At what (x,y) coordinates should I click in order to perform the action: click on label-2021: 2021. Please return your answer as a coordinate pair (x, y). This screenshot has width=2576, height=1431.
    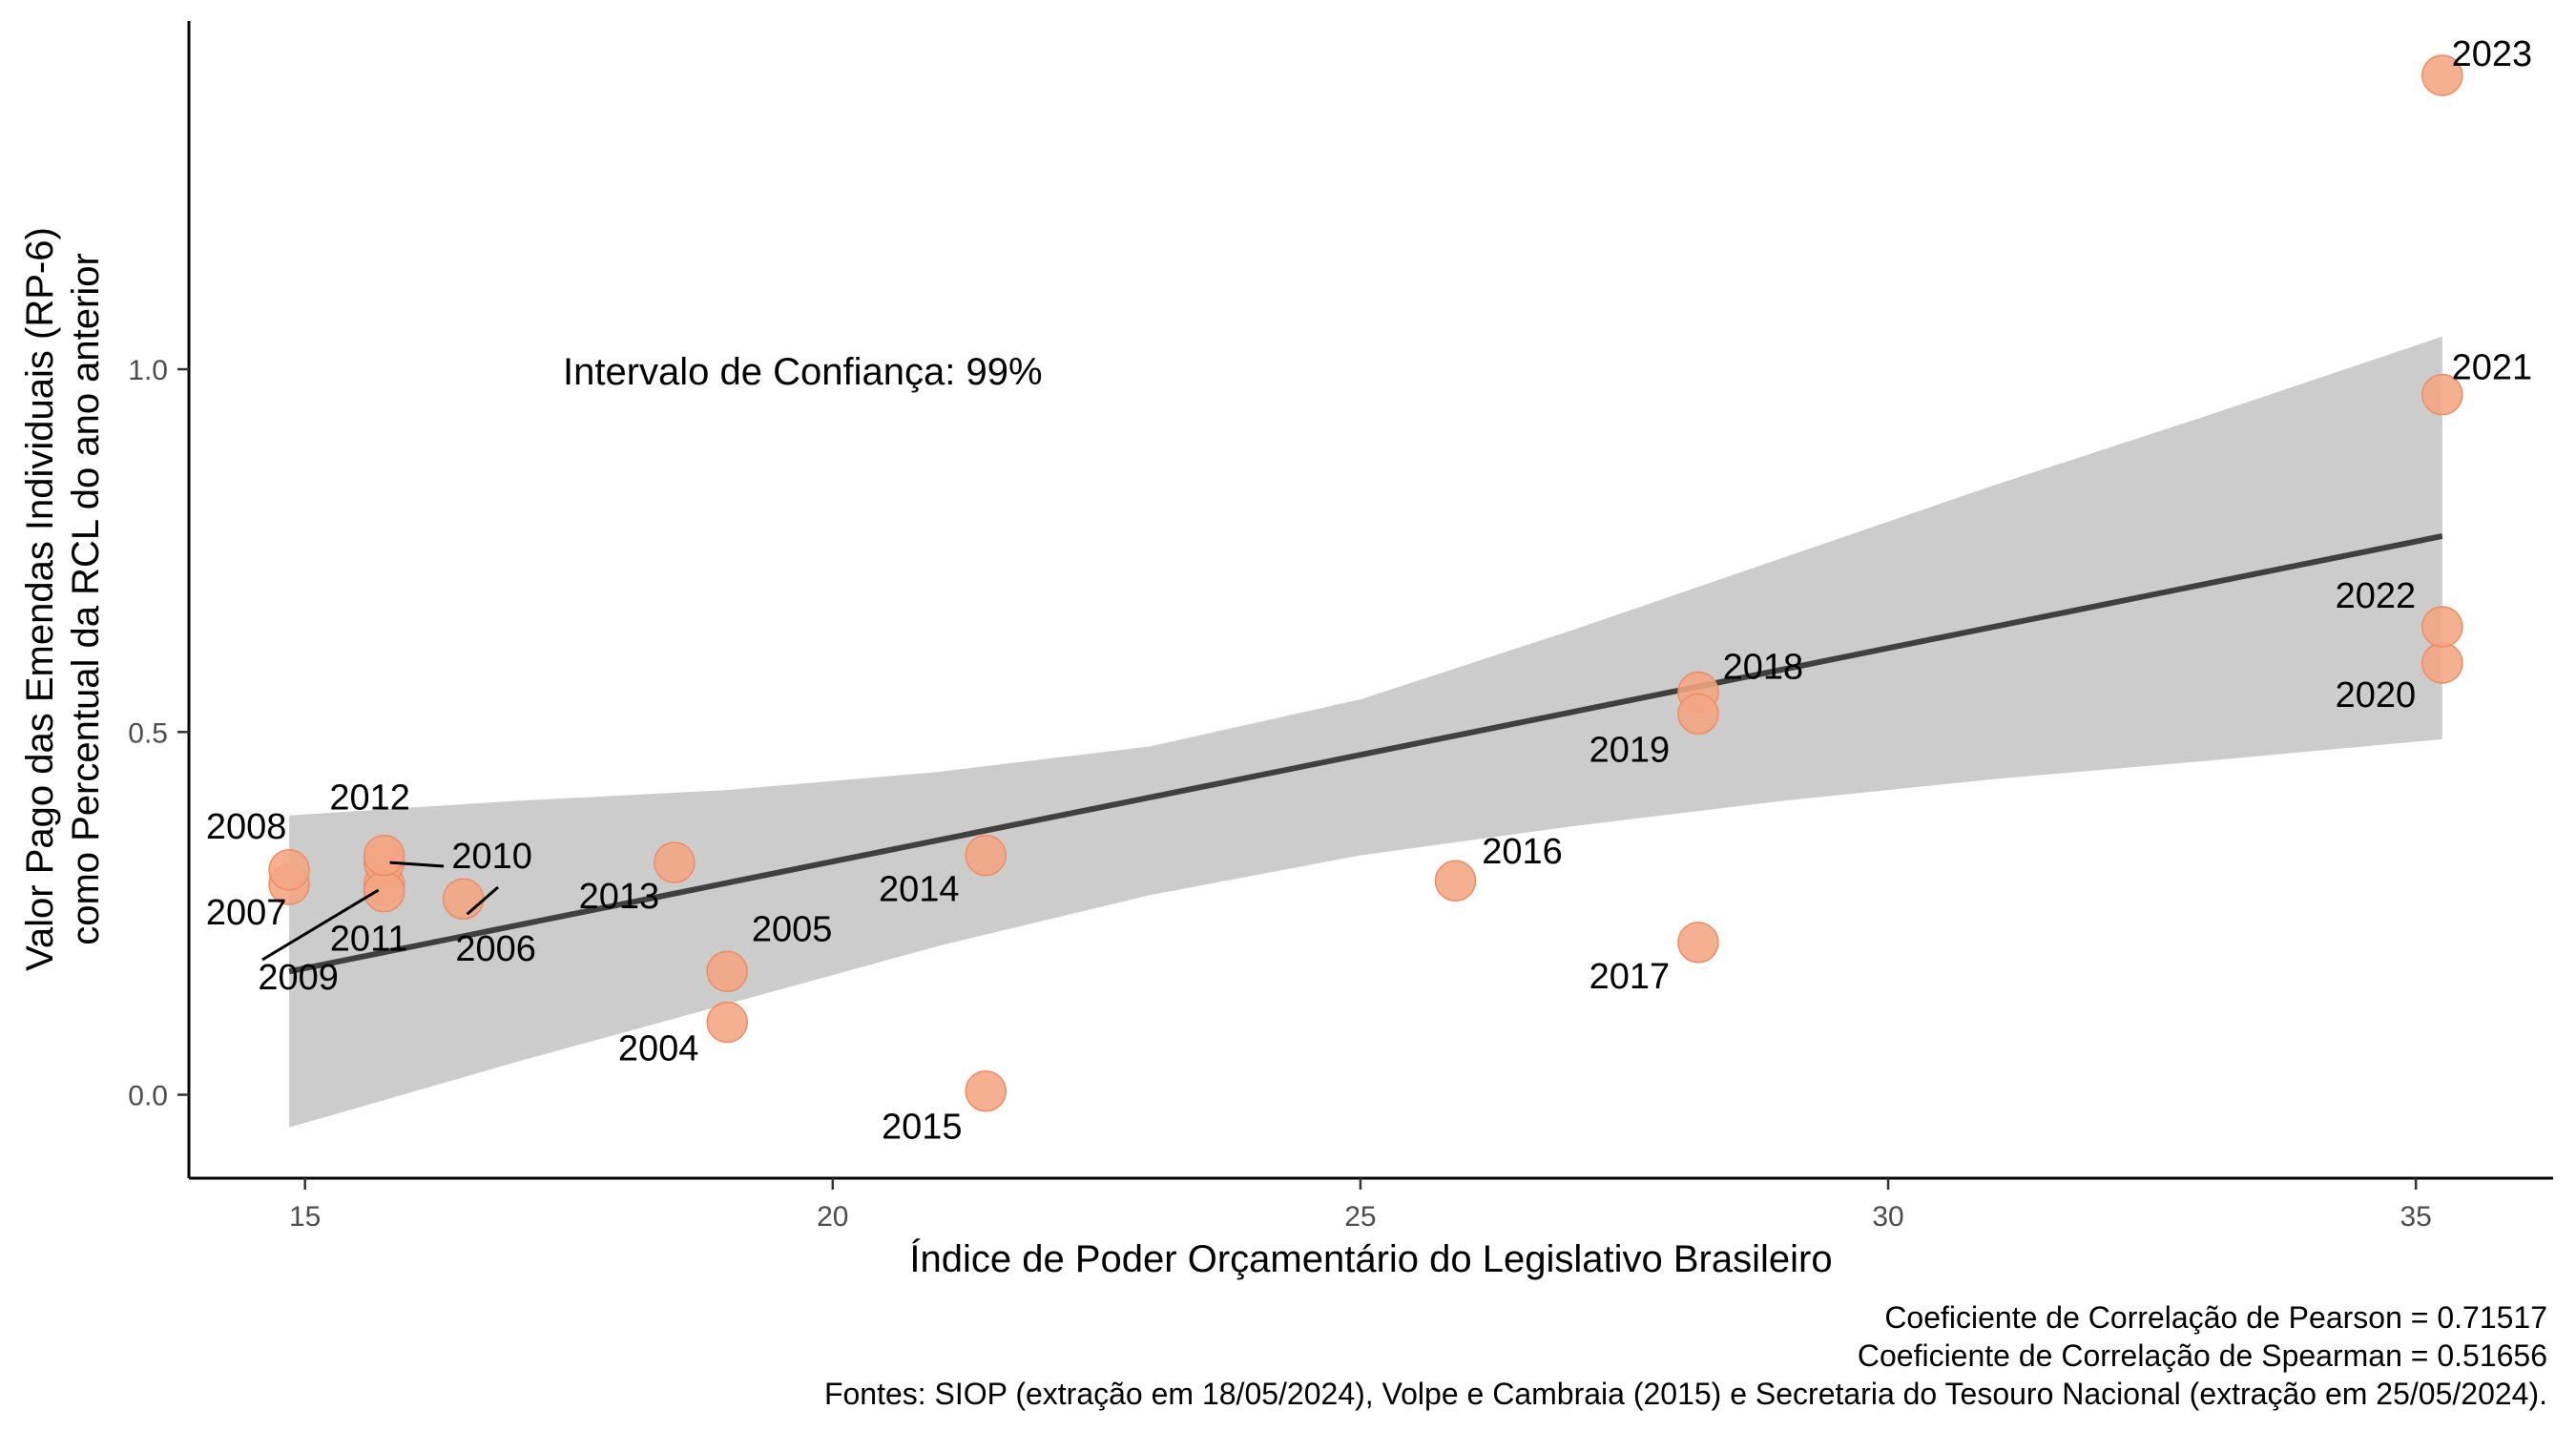
    Looking at the image, I should click on (2492, 368).